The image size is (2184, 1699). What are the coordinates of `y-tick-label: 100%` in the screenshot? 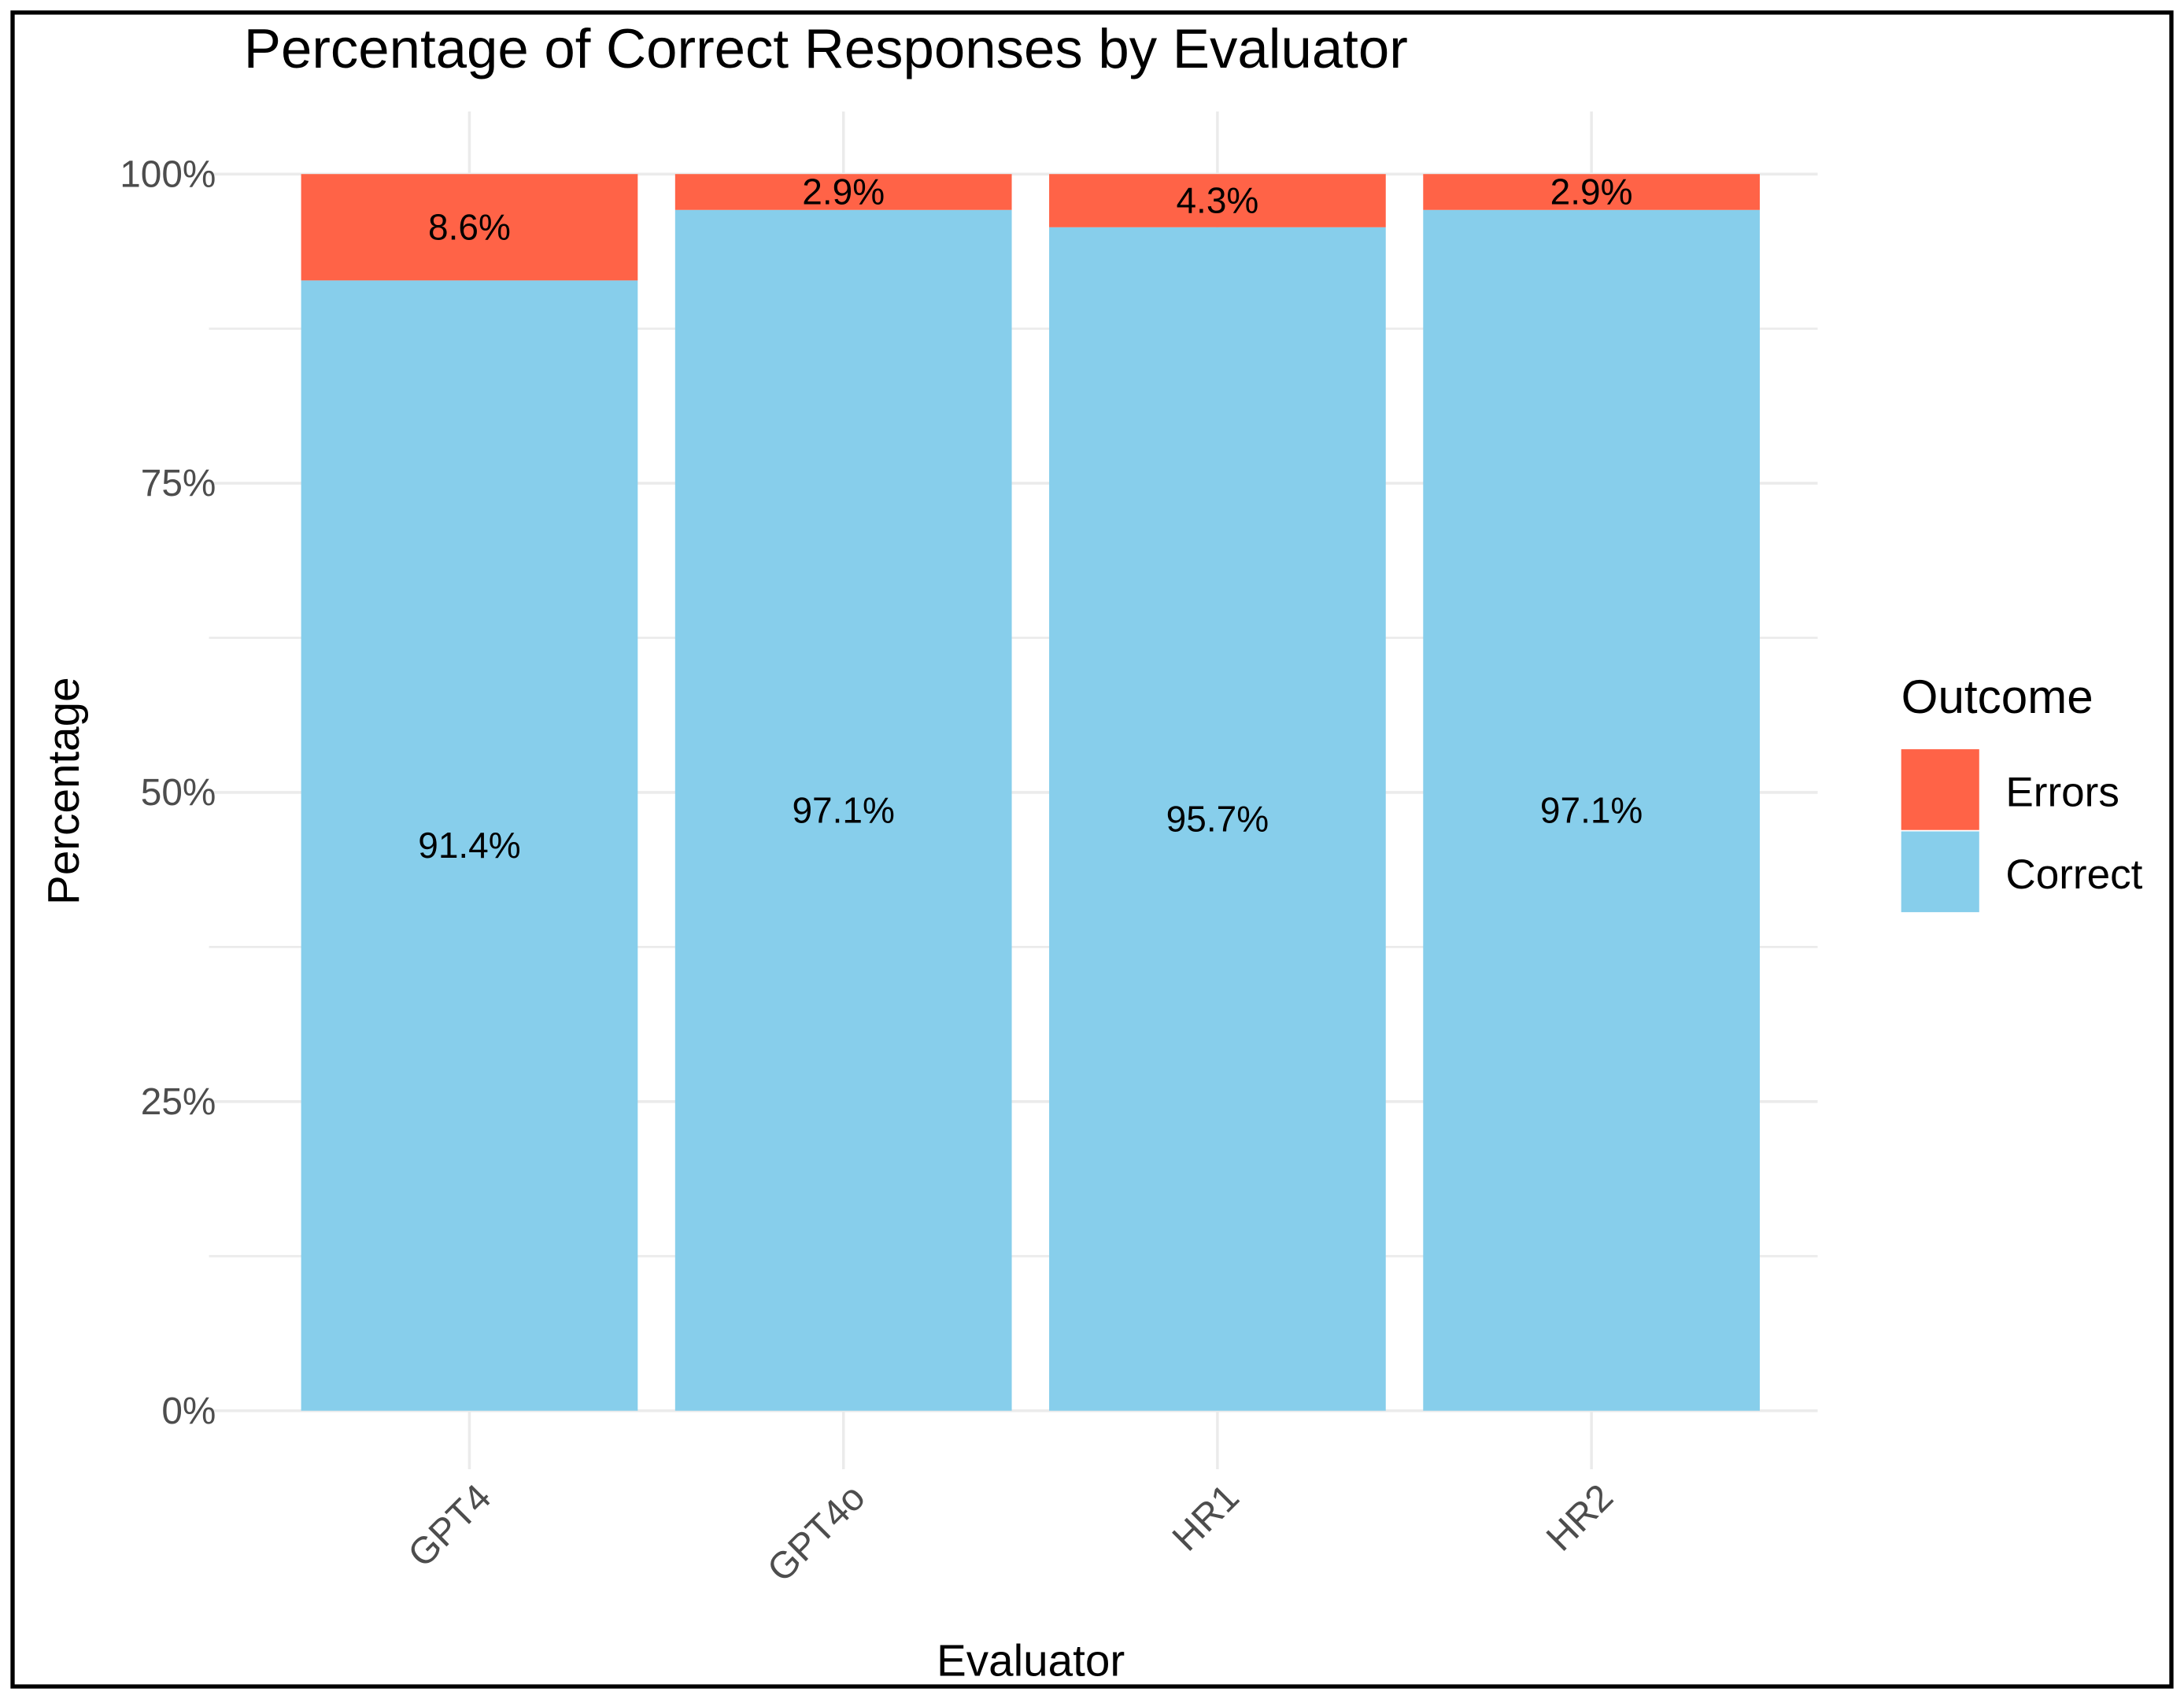 It's located at (168, 174).